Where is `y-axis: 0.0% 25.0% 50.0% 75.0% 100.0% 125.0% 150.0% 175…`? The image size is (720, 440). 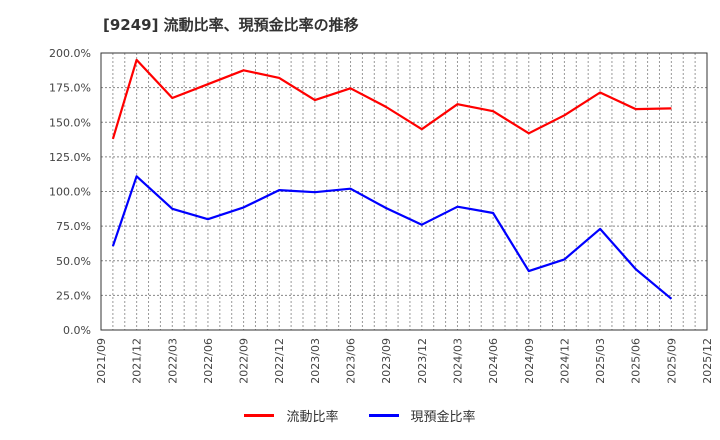
y-axis: 0.0% 25.0% 50.0% 75.0% 100.0% 125.0% 150.0% 175… is located at coordinates (70, 192).